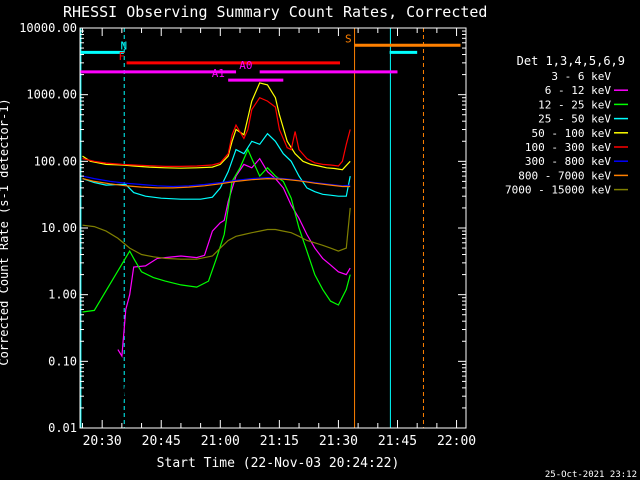  What do you see at coordinates (62, 295) in the screenshot?
I see `y-tick-label: 1.00` at bounding box center [62, 295].